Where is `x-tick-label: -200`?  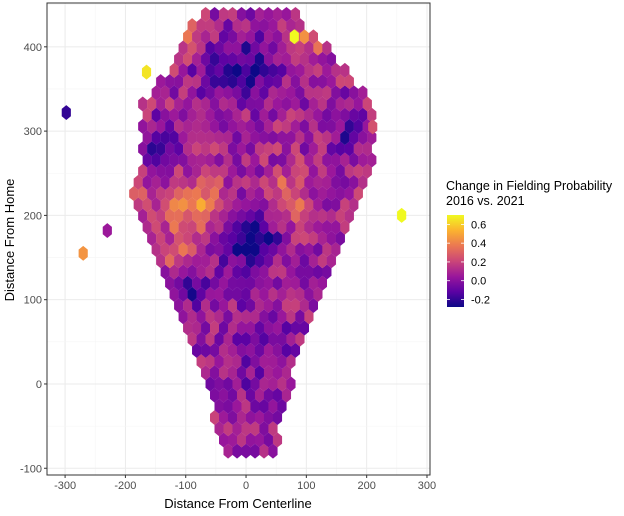 x-tick-label: -200 is located at coordinates (125, 486).